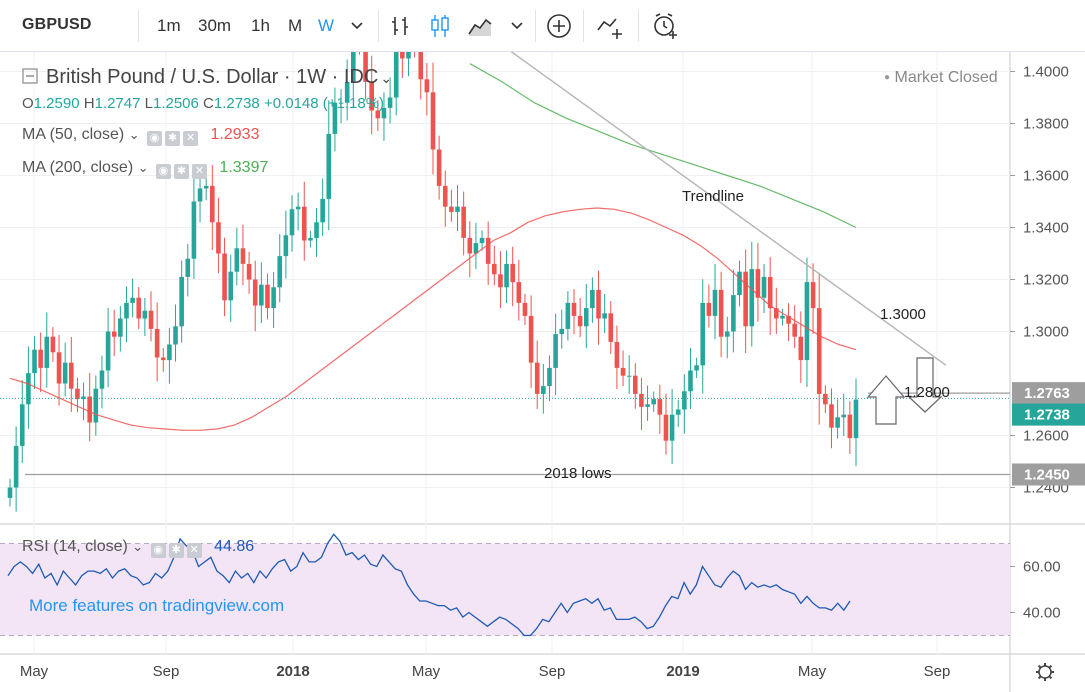 The image size is (1085, 692). I want to click on promo-link: More features on tradingview.com, so click(157, 605).